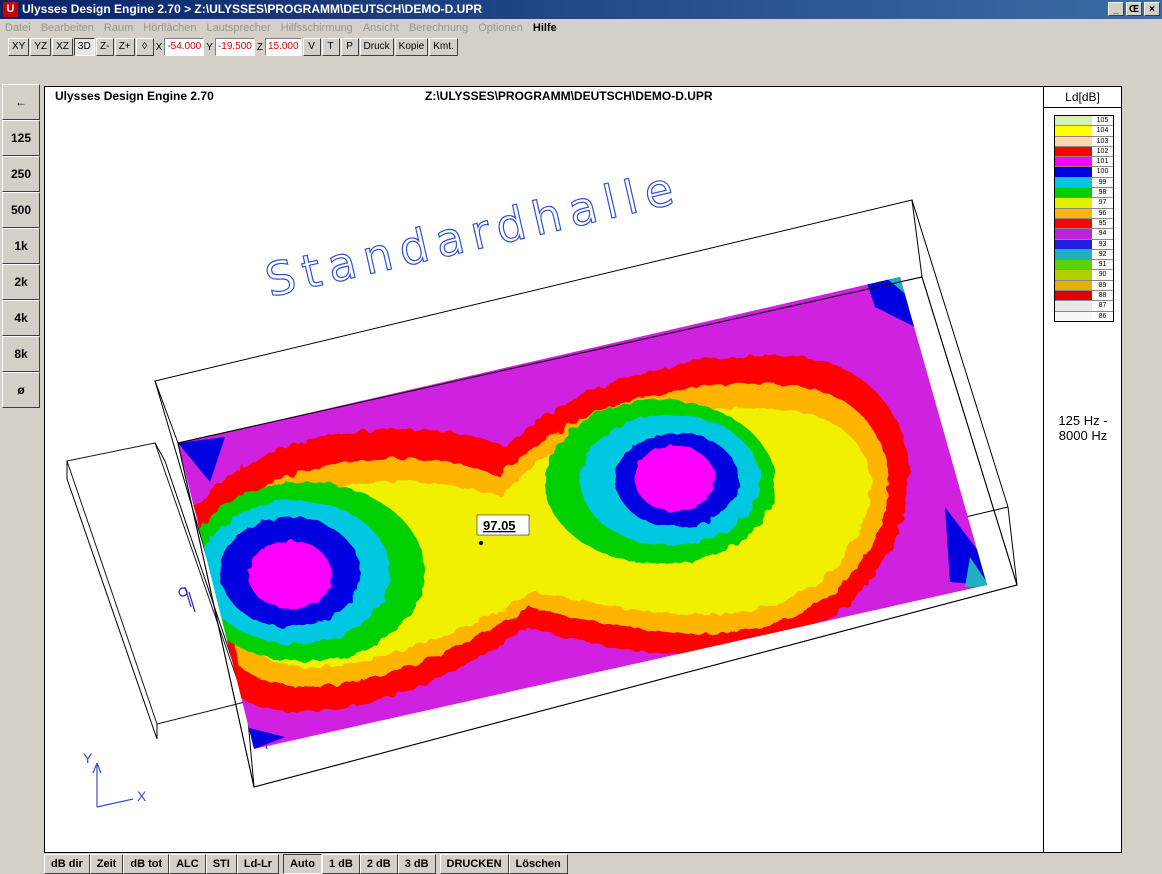 Image resolution: width=1162 pixels, height=874 pixels. What do you see at coordinates (443, 47) in the screenshot?
I see `kmt-button: Kmt.` at bounding box center [443, 47].